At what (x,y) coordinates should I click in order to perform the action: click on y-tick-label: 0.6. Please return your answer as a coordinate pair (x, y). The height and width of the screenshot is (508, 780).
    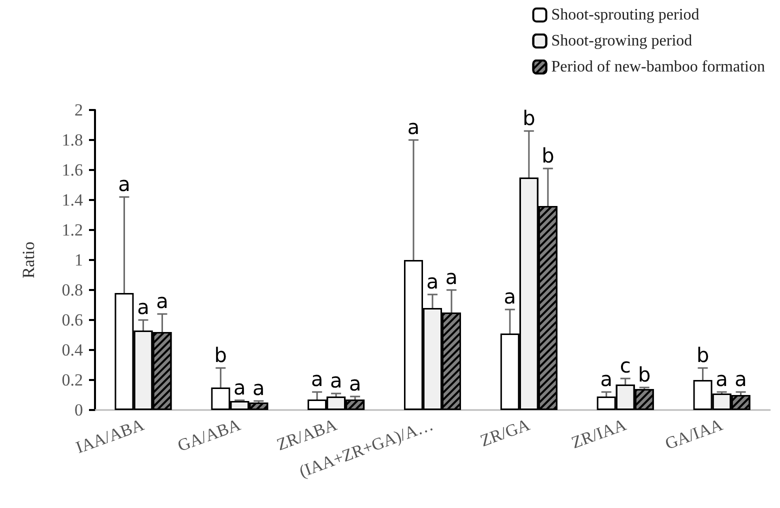
    Looking at the image, I should click on (72, 320).